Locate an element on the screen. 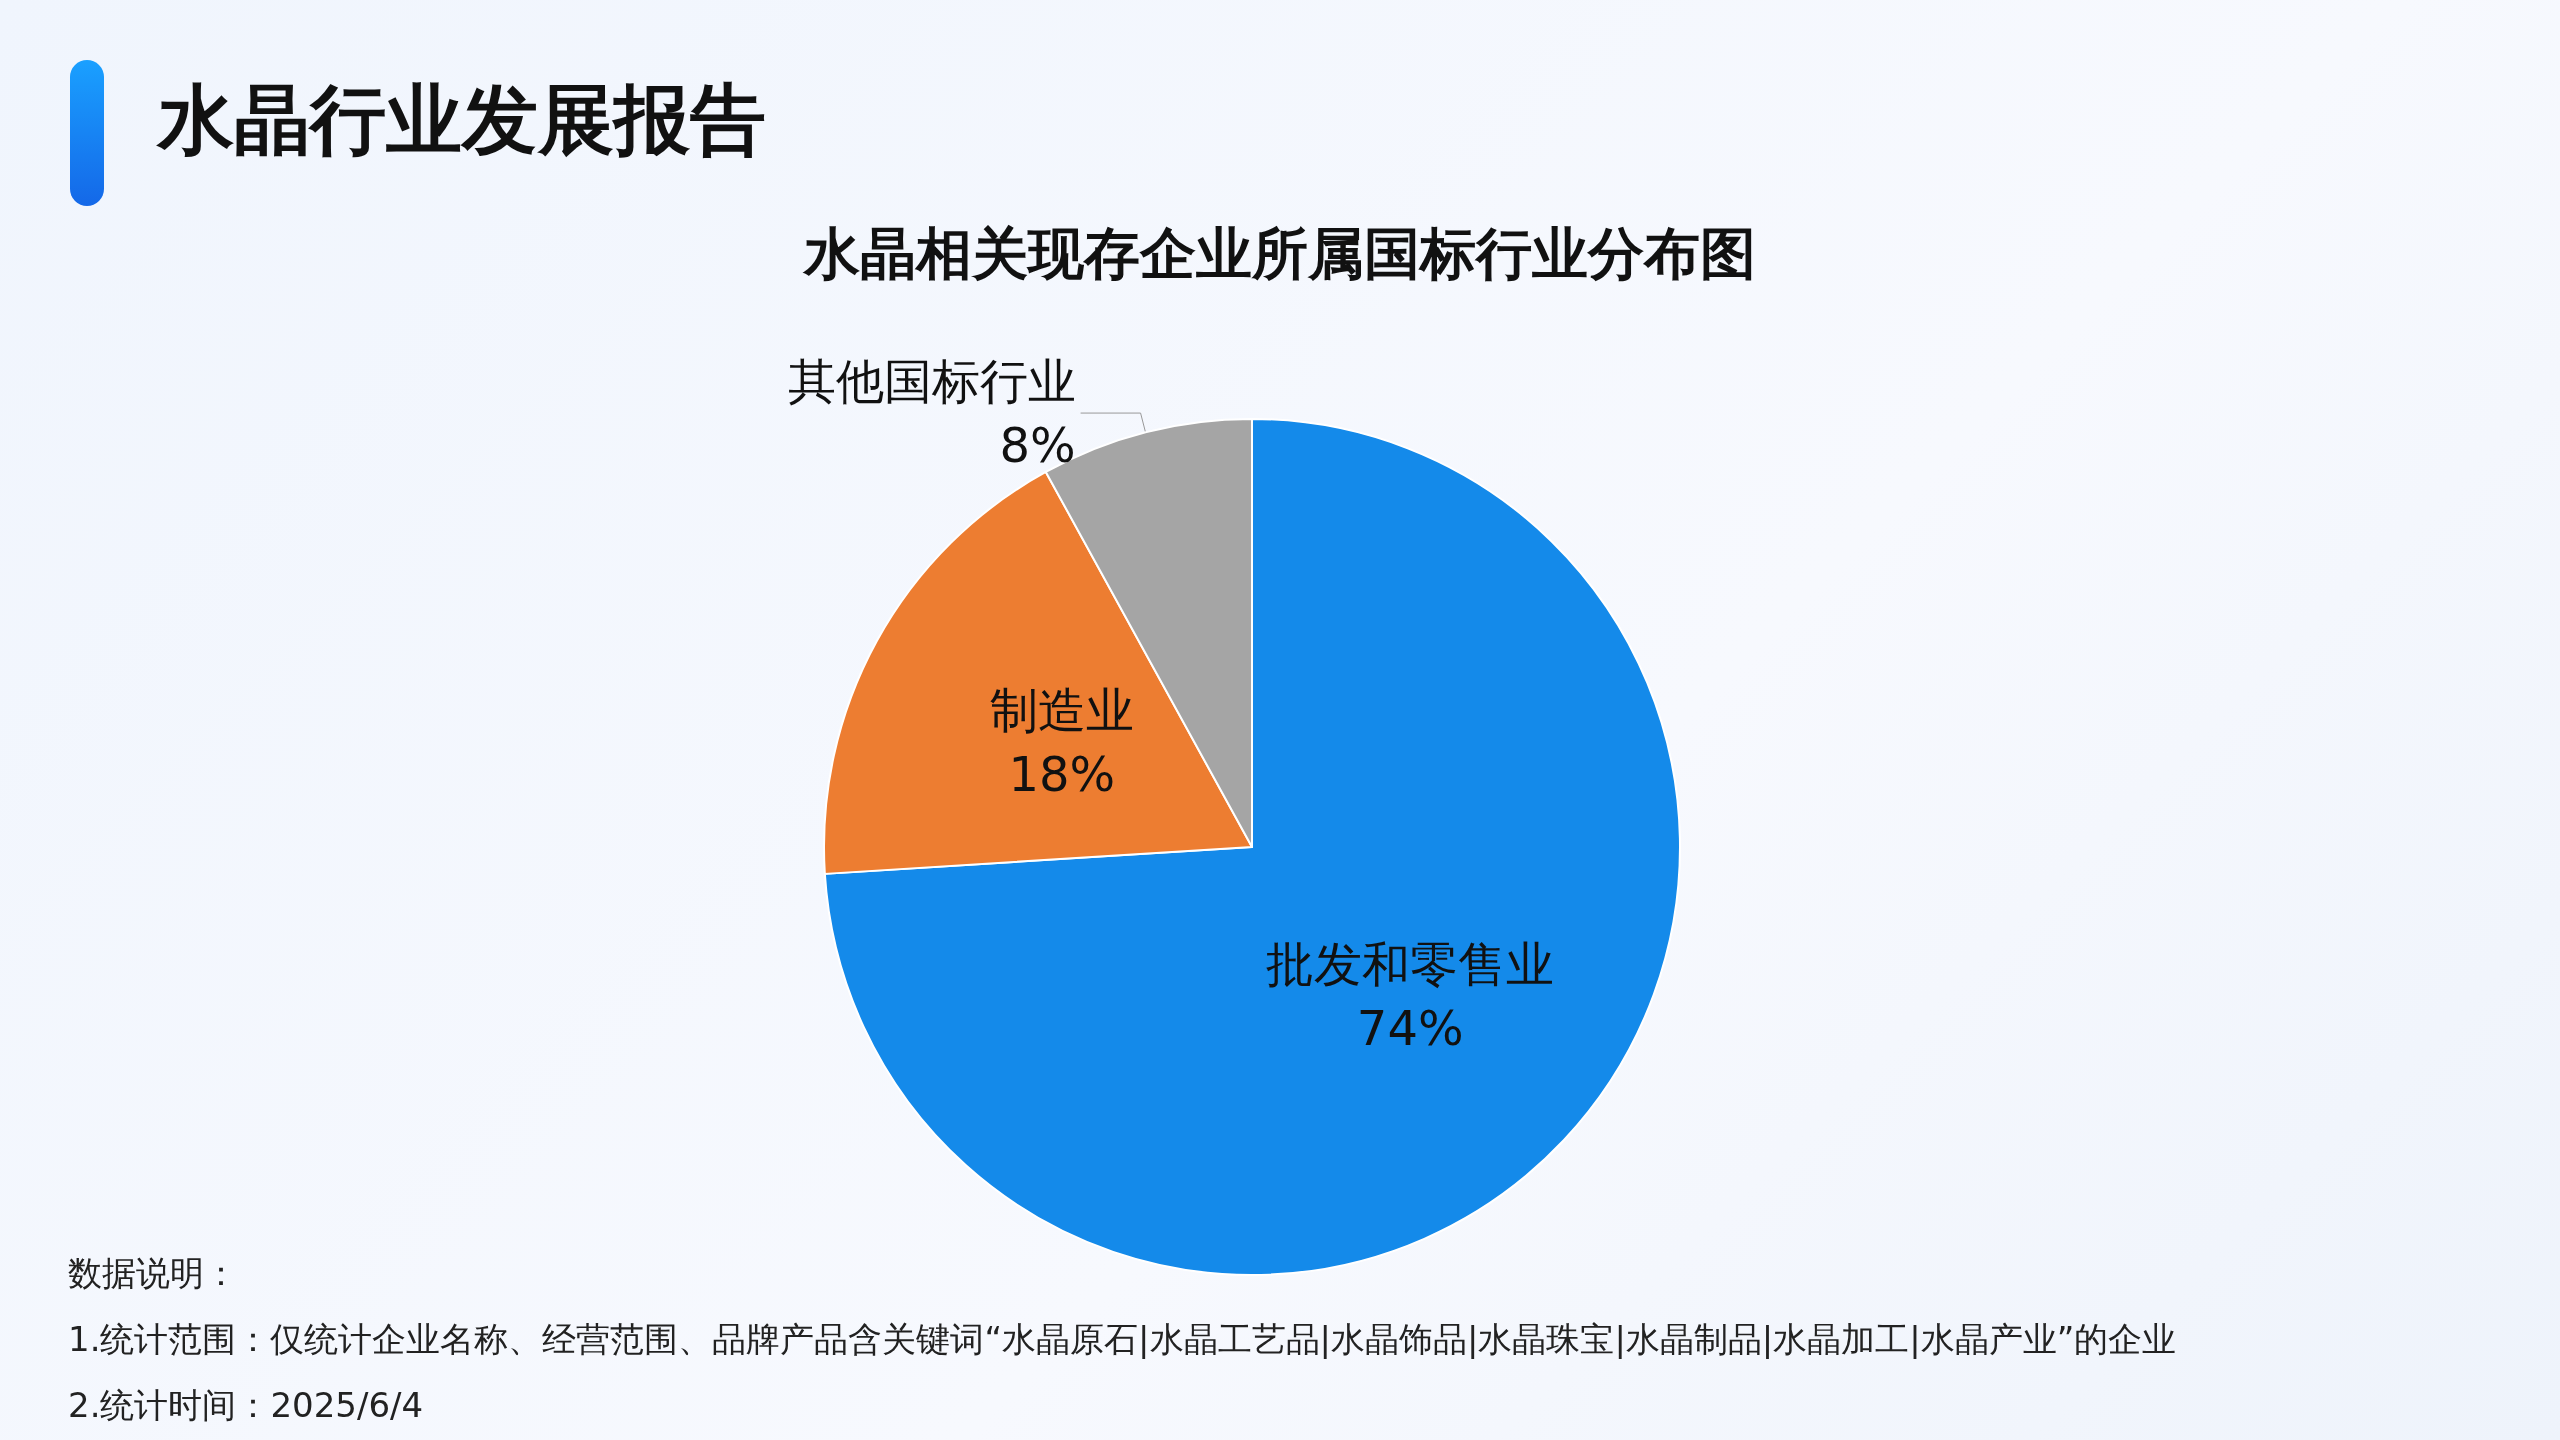  slice-label: 制造业 is located at coordinates (1061, 710).